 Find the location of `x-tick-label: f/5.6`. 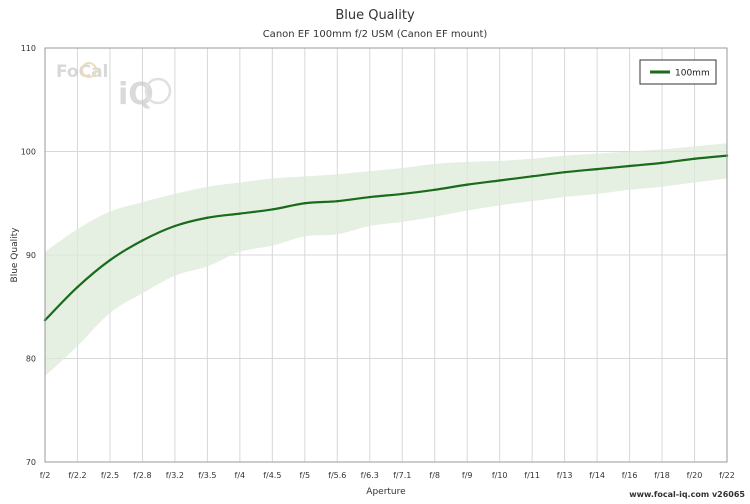

x-tick-label: f/5.6 is located at coordinates (337, 475).